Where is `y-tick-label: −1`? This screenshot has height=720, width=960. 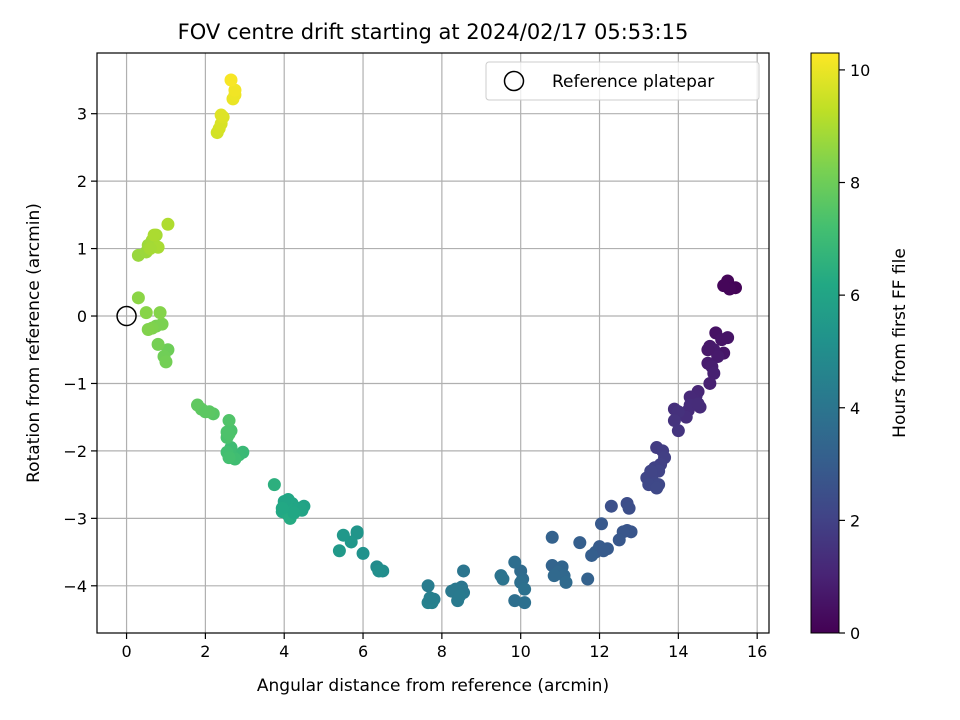
y-tick-label: −1 is located at coordinates (75, 383).